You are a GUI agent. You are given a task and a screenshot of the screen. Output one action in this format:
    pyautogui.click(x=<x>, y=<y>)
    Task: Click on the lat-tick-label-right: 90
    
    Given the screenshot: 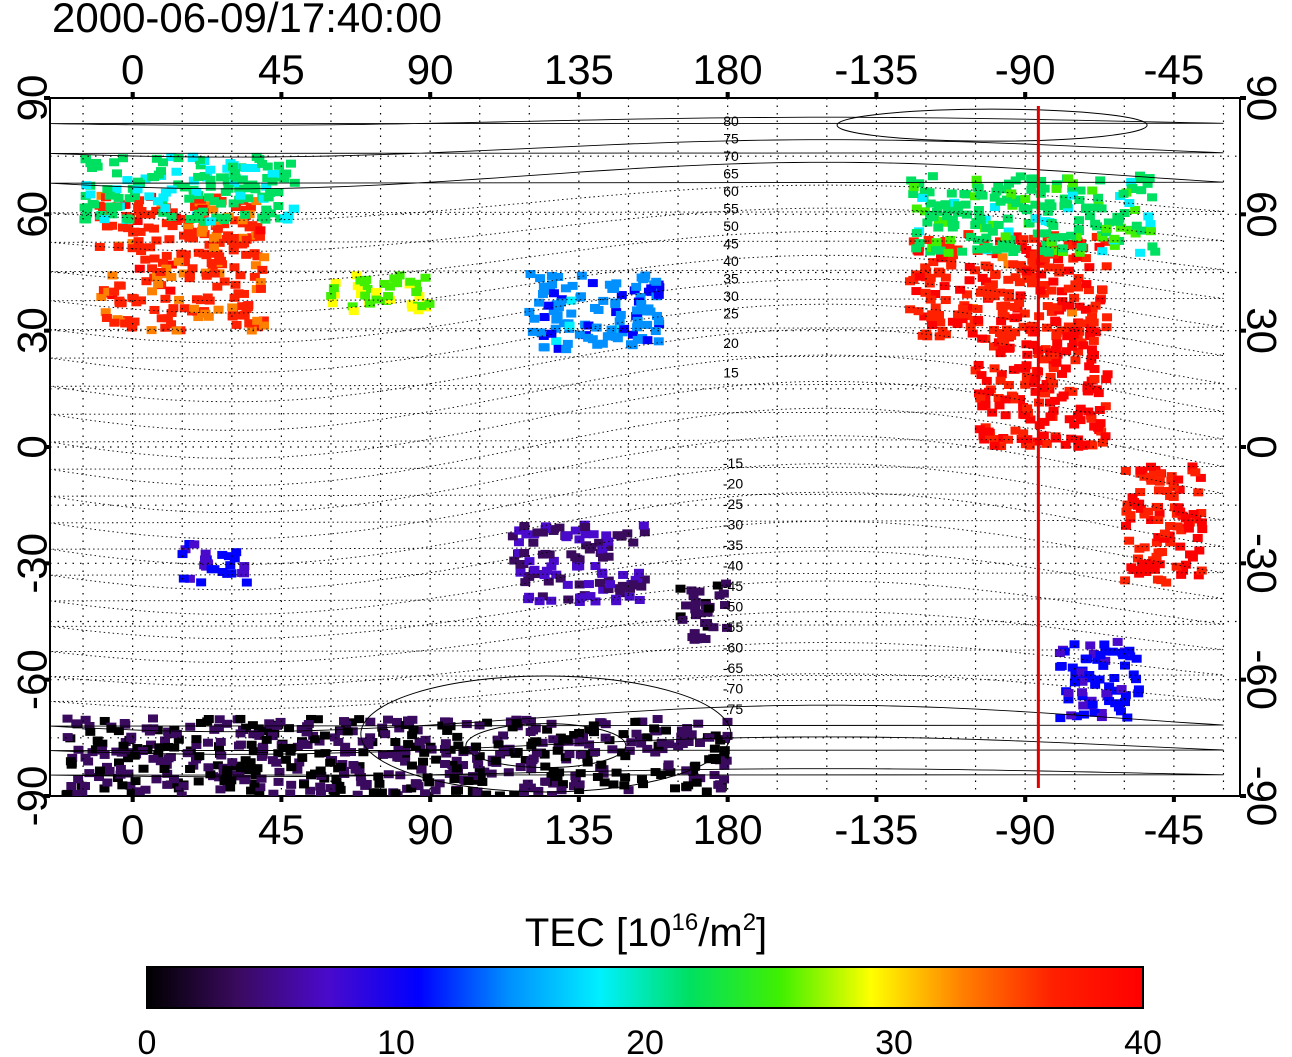 What is the action you would take?
    pyautogui.click(x=1262, y=98)
    